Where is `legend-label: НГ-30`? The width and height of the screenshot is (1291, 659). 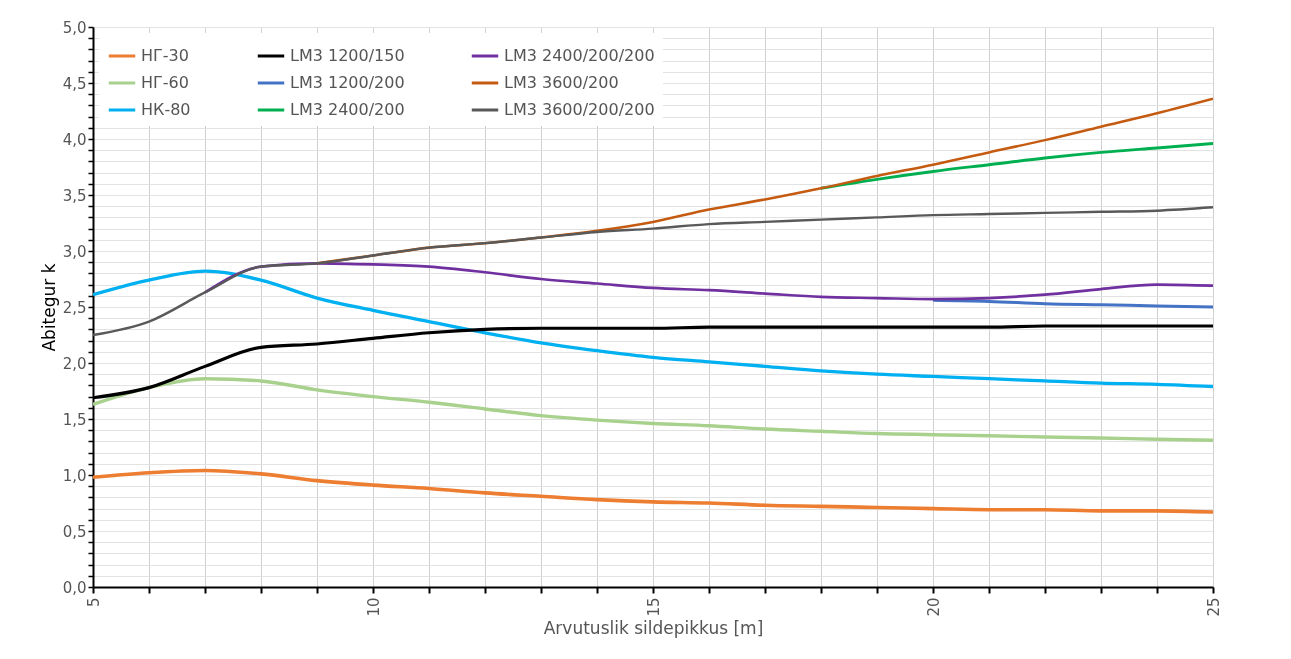 legend-label: НГ-30 is located at coordinates (165, 55).